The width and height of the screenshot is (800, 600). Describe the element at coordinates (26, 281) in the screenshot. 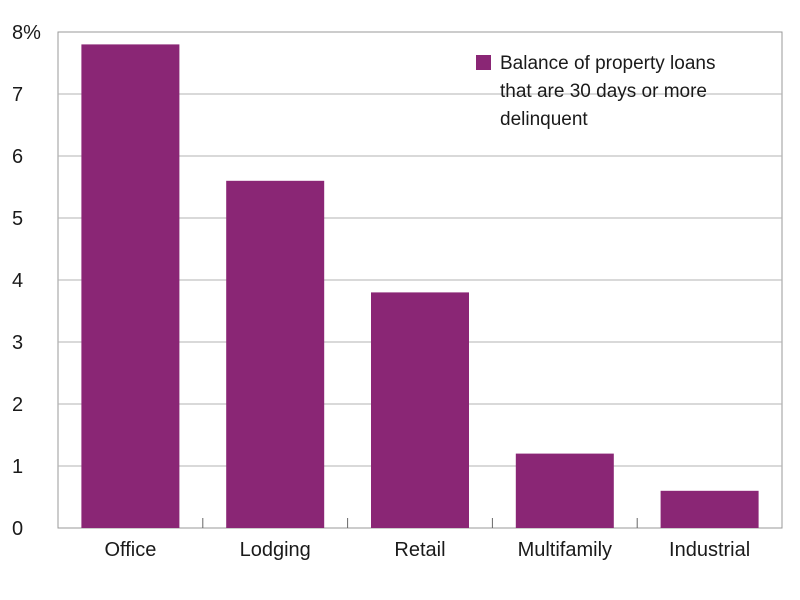

I see `y-axis-tick-labels: 0 1 2 3 4 5 6 7 8%` at that location.